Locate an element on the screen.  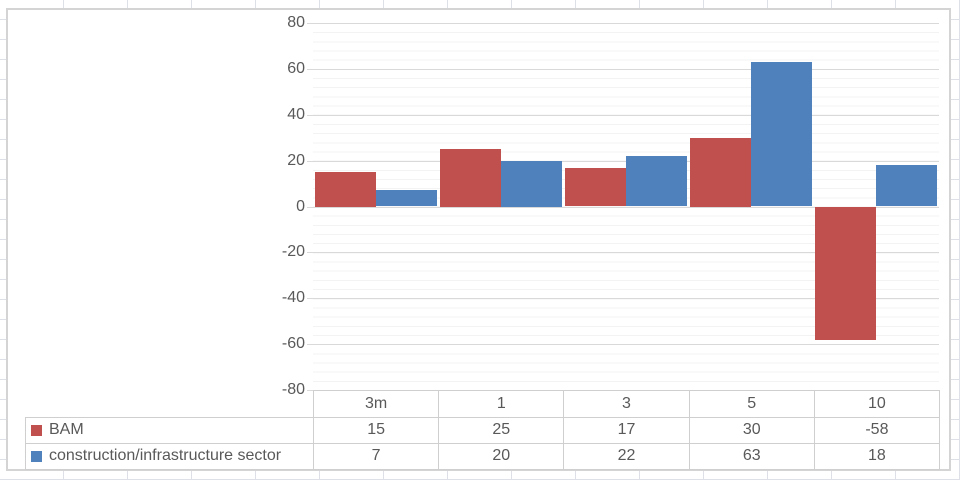
y-axis-tick-label: 60 is located at coordinates (296, 68).